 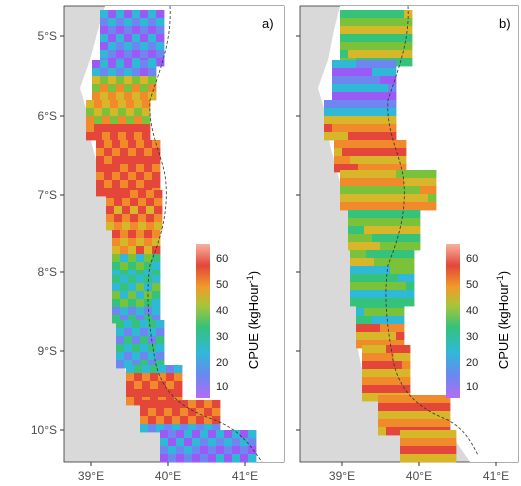 I want to click on panel-b-legend-tick: 10, so click(x=472, y=387).